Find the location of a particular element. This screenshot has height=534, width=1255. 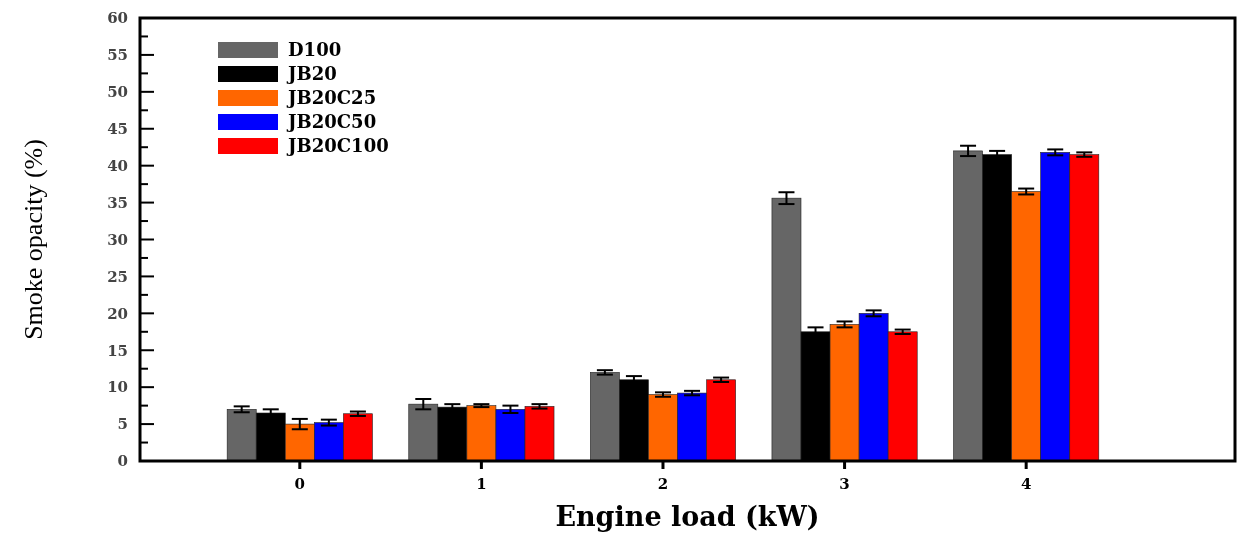

legend-label: JB20 is located at coordinates (311, 74).